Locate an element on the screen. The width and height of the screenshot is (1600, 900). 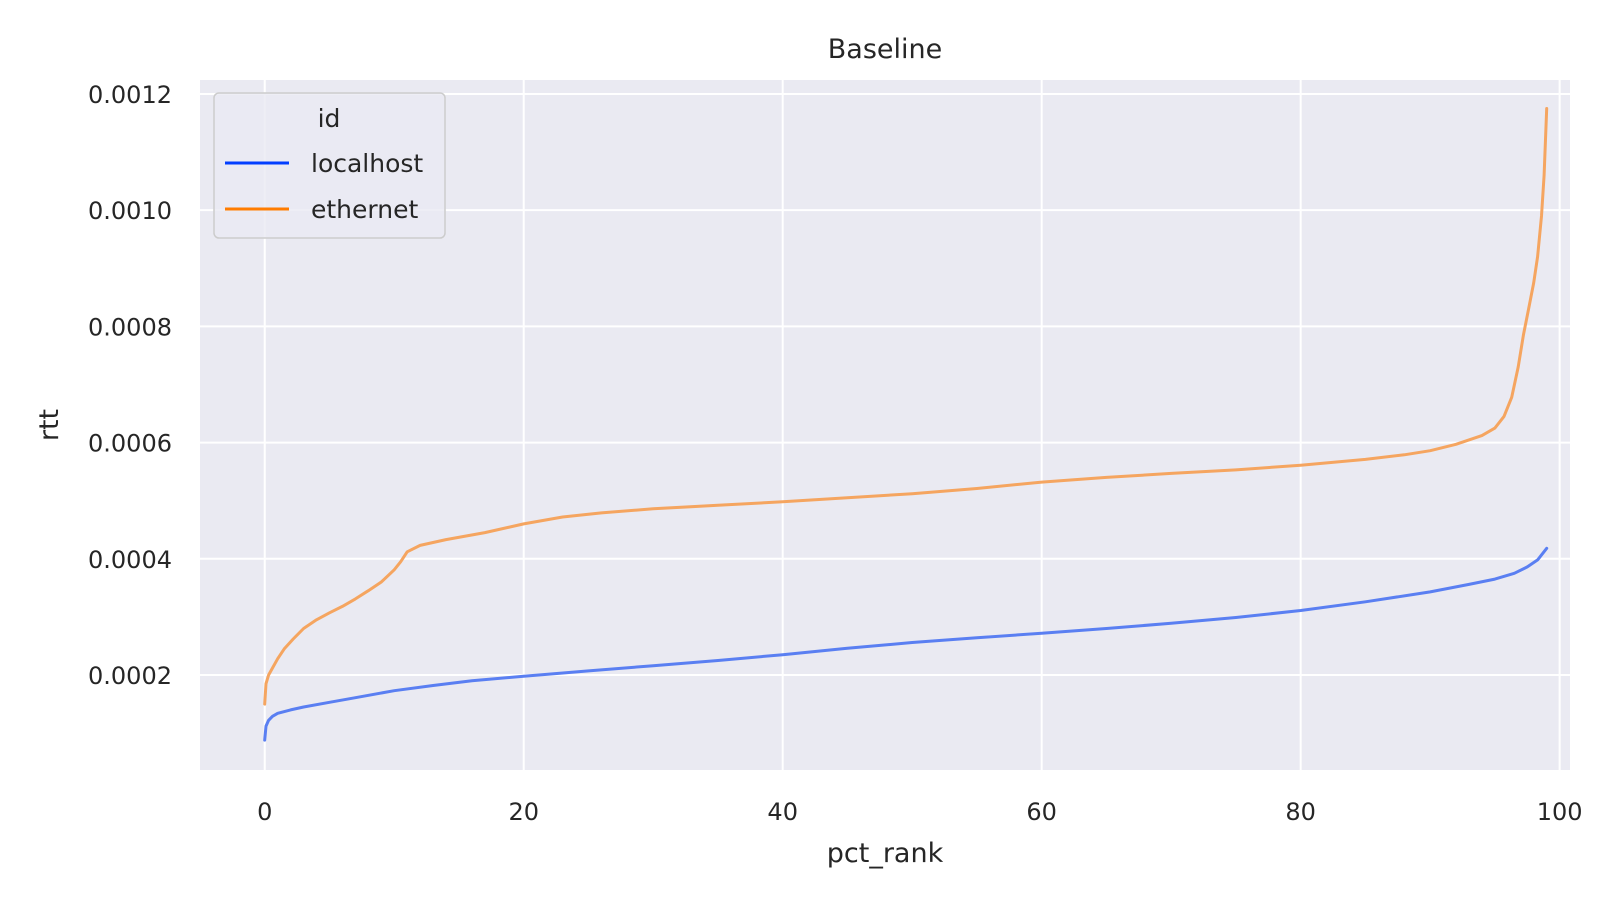
x-tick-label: 60 is located at coordinates (1041, 812).